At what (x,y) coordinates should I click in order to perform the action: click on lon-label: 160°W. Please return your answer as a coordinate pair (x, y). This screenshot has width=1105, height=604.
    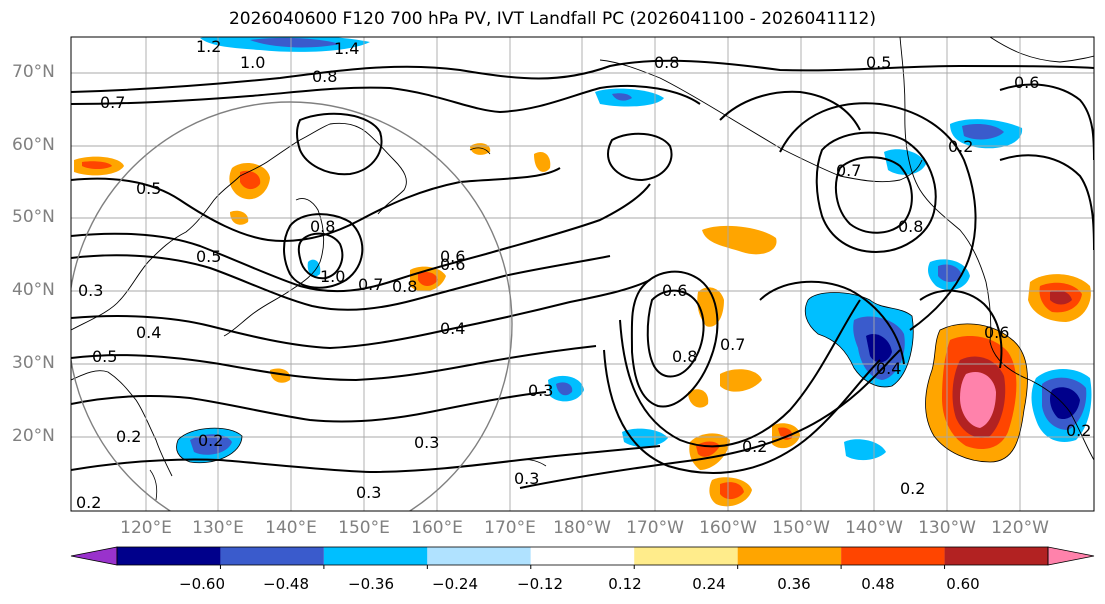
    Looking at the image, I should click on (728, 528).